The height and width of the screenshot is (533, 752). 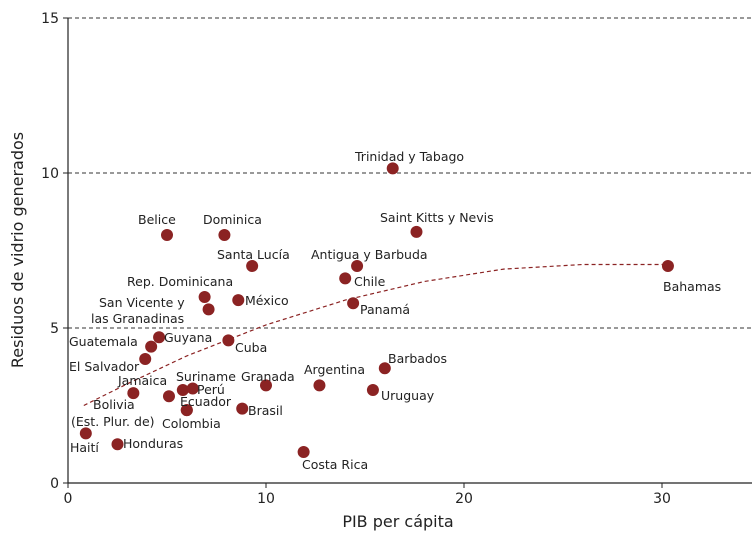 What do you see at coordinates (692, 286) in the screenshot?
I see `point-label: Bahamas` at bounding box center [692, 286].